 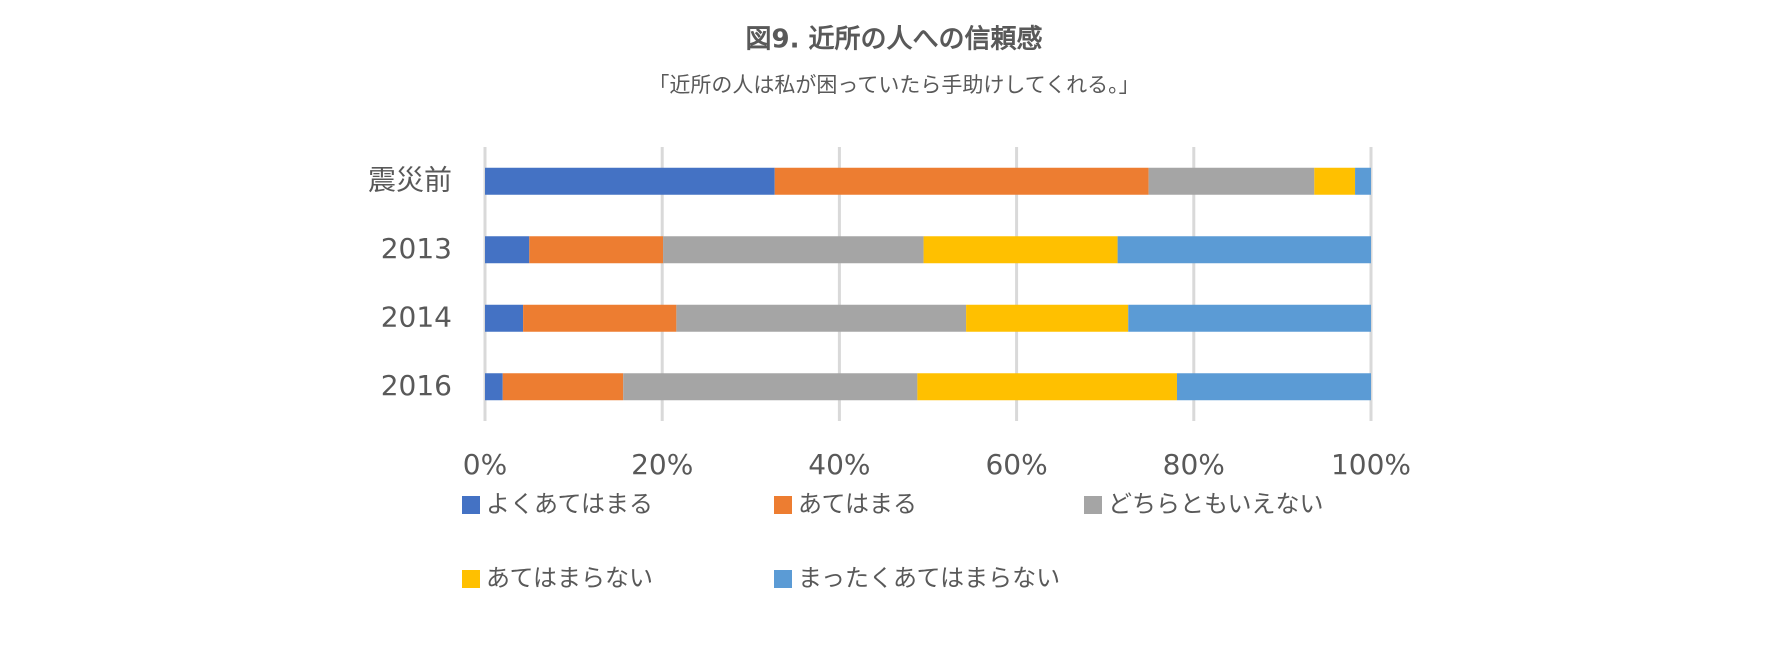 What do you see at coordinates (569, 578) in the screenshot?
I see `legend-label: あてはまらない` at bounding box center [569, 578].